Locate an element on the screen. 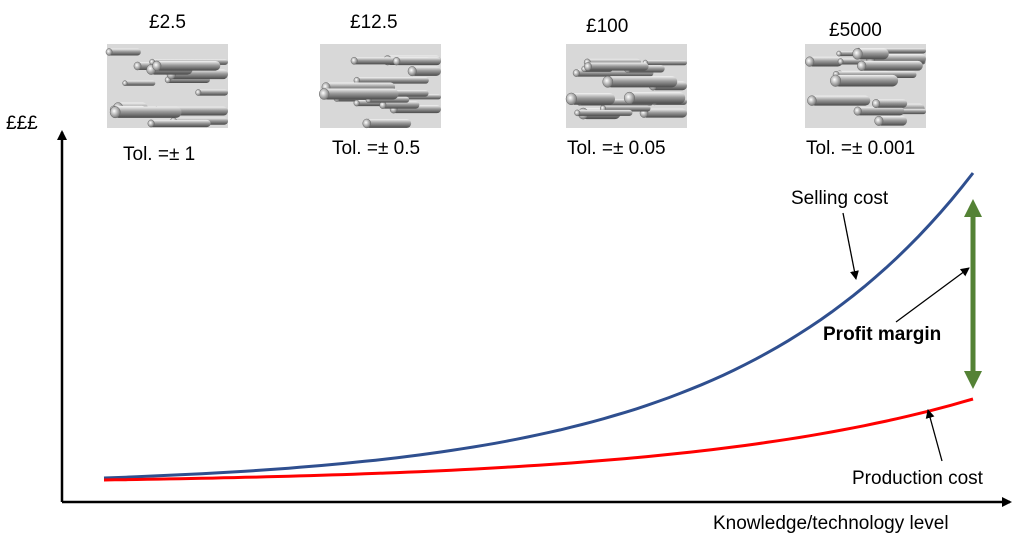  x-axis-label: Knowledge/technology level is located at coordinates (831, 523).